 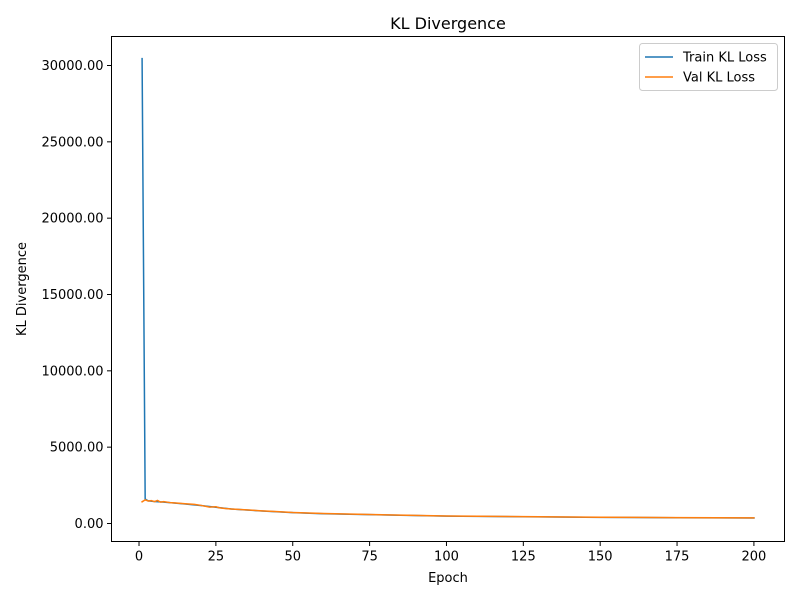 I want to click on x-tick-label: 0, so click(x=139, y=557).